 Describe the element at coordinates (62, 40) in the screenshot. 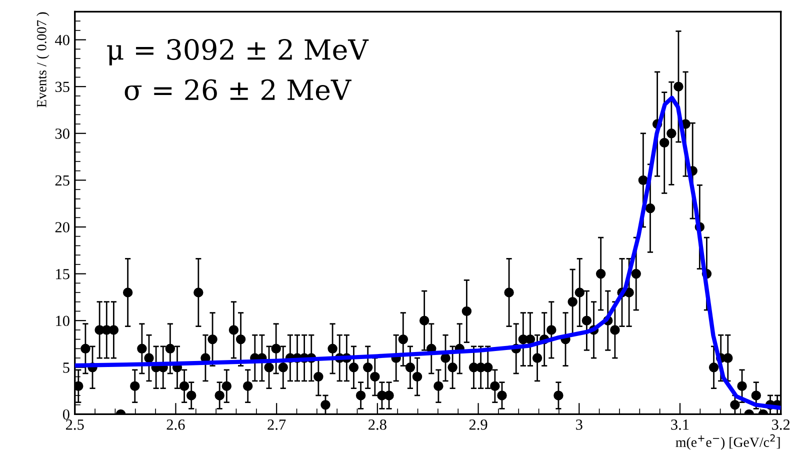

I see `y-tick-label: 40` at that location.